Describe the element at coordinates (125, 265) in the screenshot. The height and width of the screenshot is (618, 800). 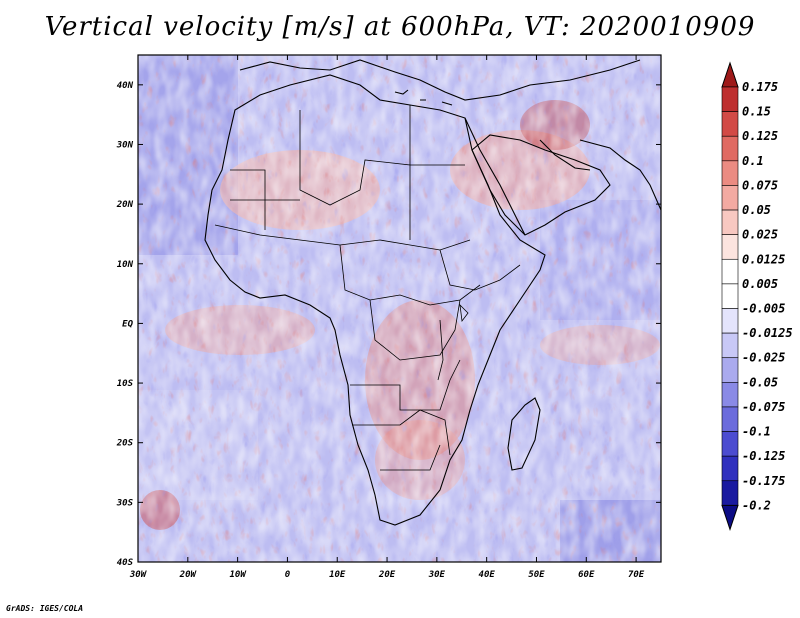
I see `lat-label: 10N` at that location.